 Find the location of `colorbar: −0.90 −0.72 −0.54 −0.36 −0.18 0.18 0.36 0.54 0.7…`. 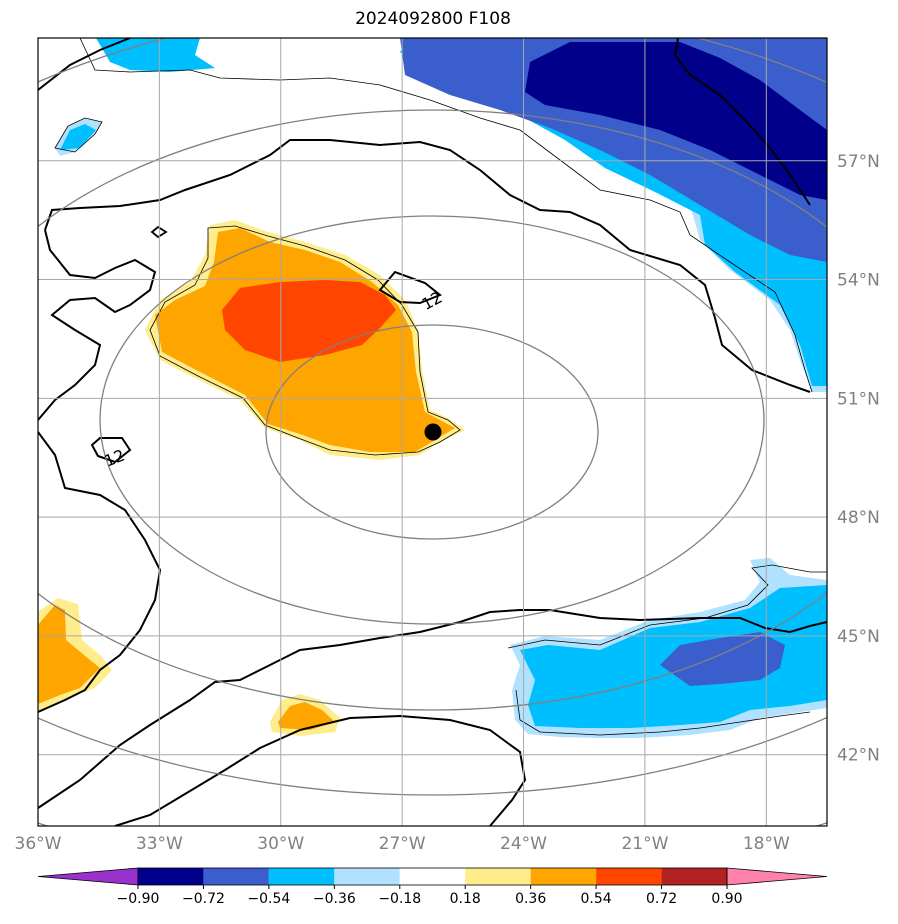

colorbar: −0.90 −0.72 −0.54 −0.36 −0.18 0.18 0.36 0.54 0.7… is located at coordinates (432, 887).